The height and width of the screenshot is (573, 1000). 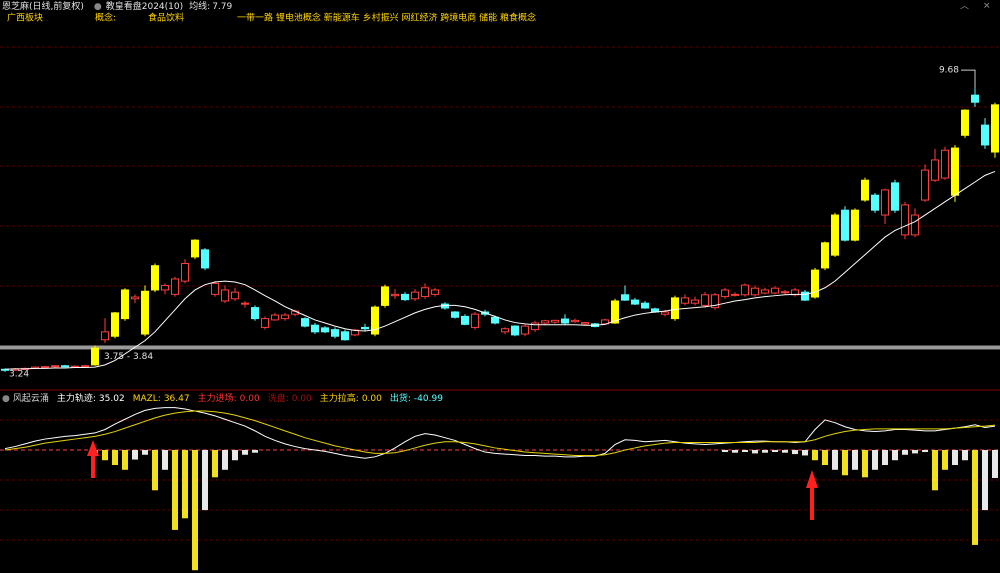 What do you see at coordinates (987, 7) in the screenshot?
I see `close-icon: ✕` at bounding box center [987, 7].